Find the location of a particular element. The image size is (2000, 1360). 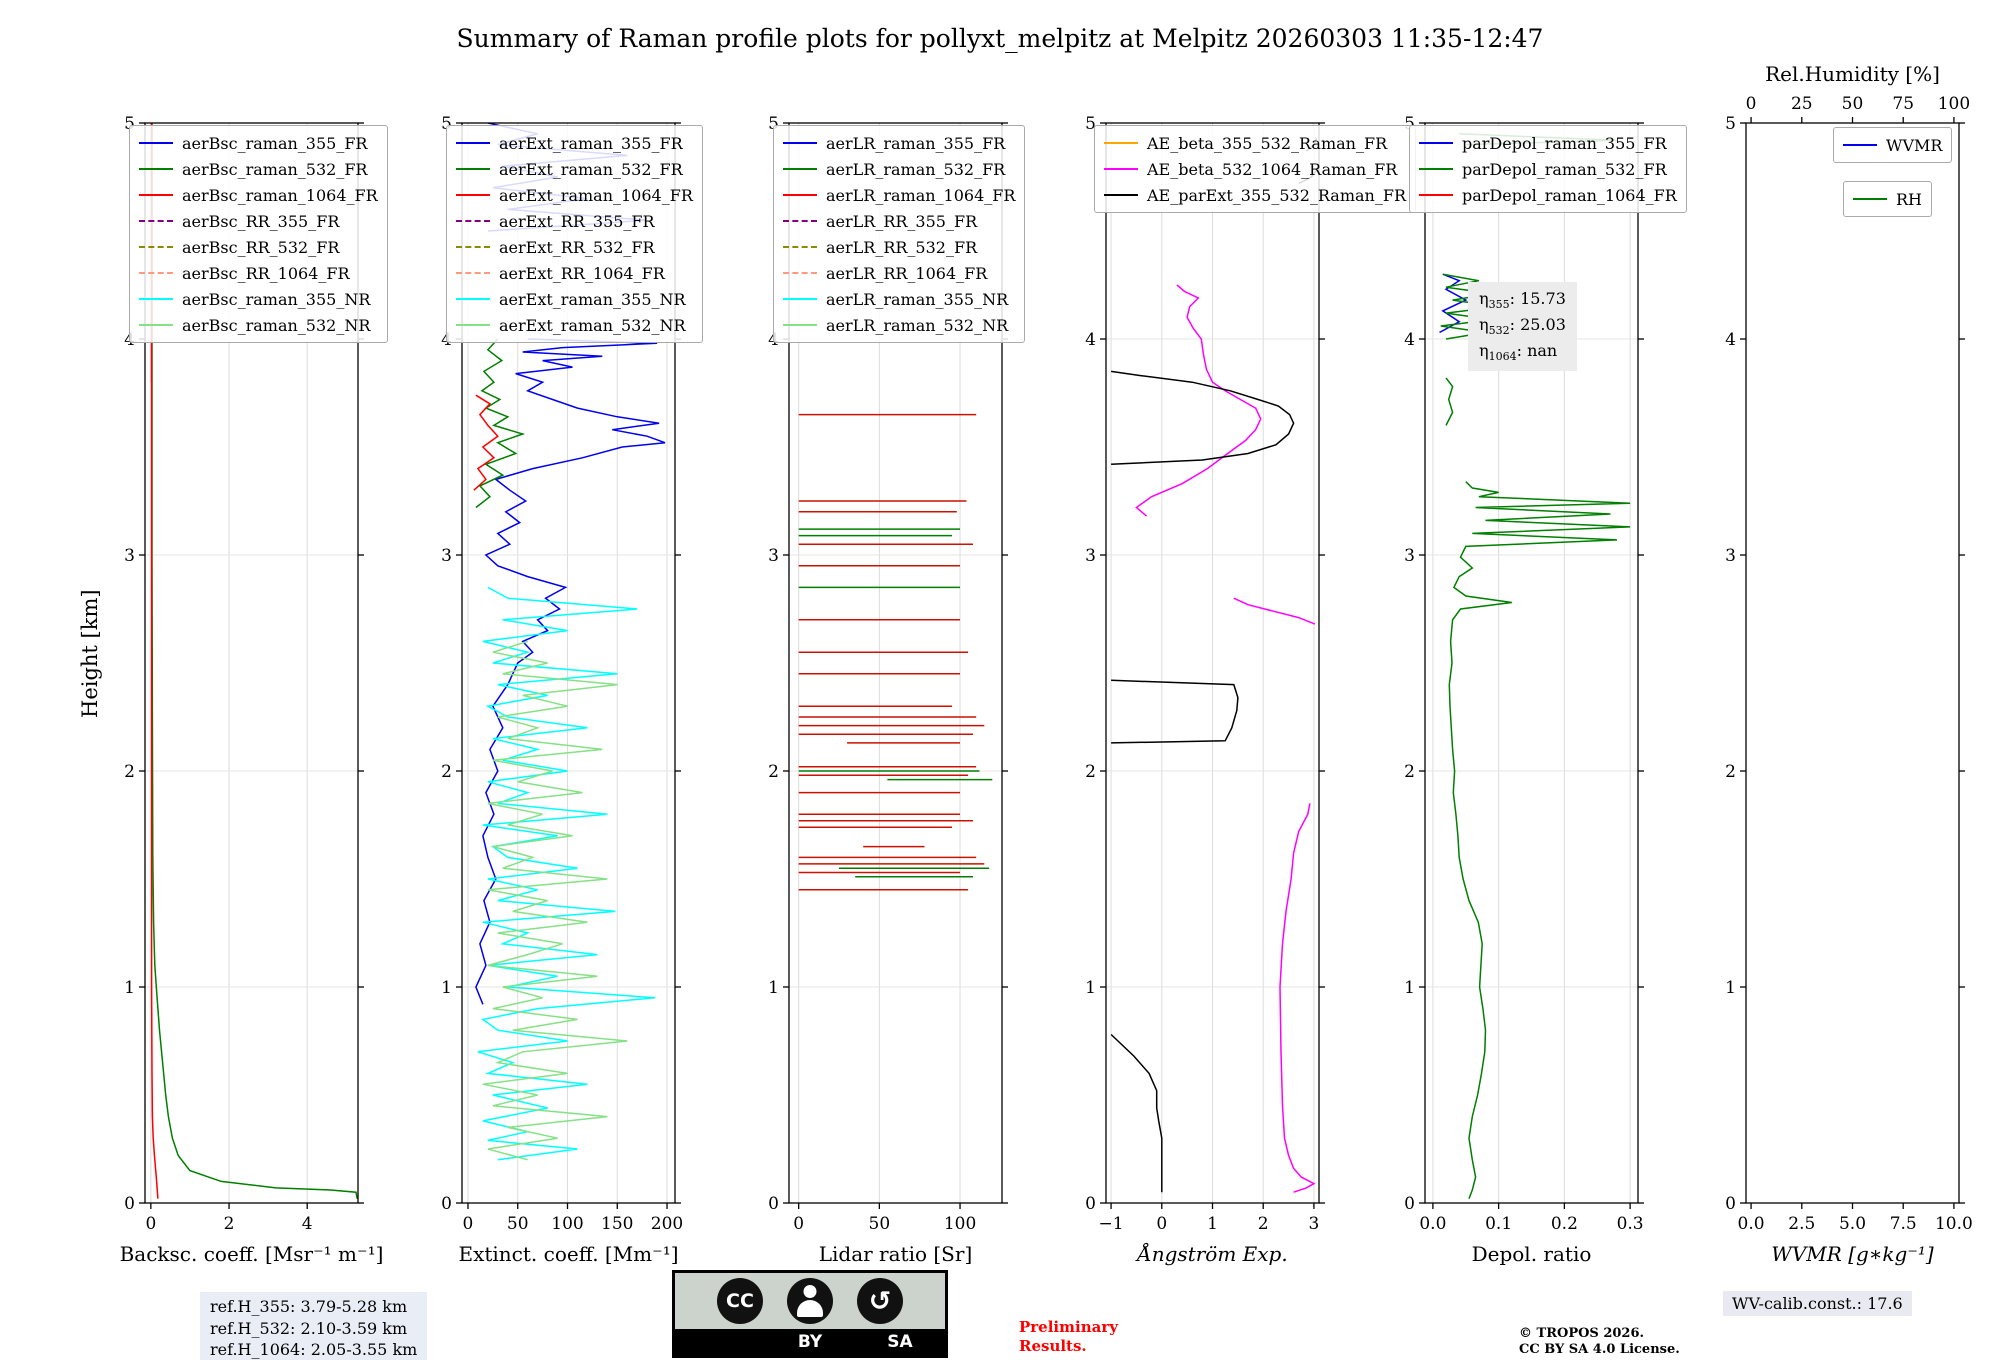

axes-frame-depol is located at coordinates (1531, 663).